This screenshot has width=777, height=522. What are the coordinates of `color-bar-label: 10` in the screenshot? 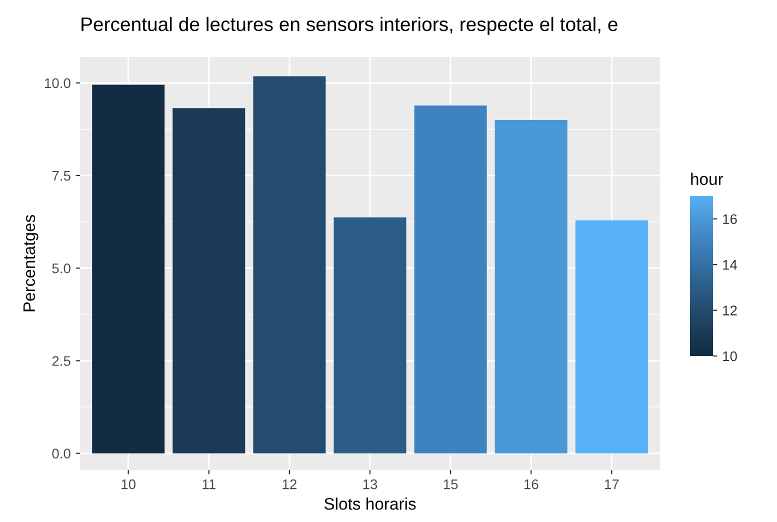 It's located at (730, 356).